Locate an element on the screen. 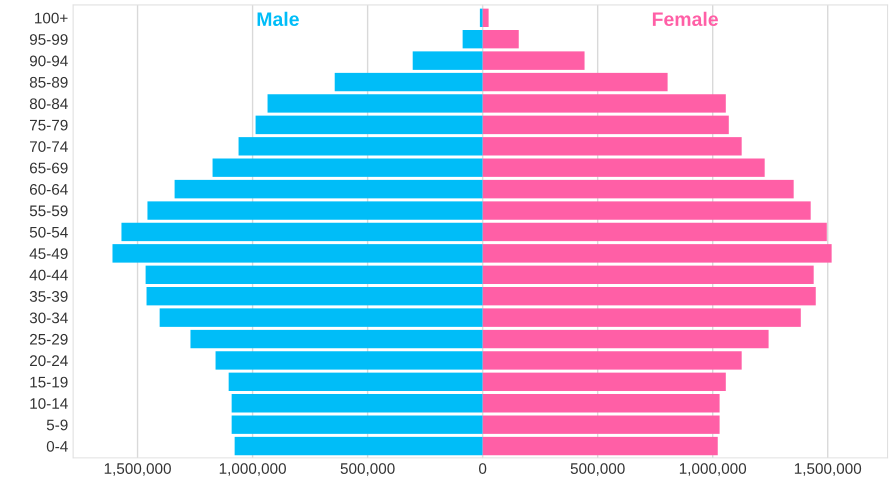 The width and height of the screenshot is (892, 495). y-tick-label: 95-99 is located at coordinates (49, 39).